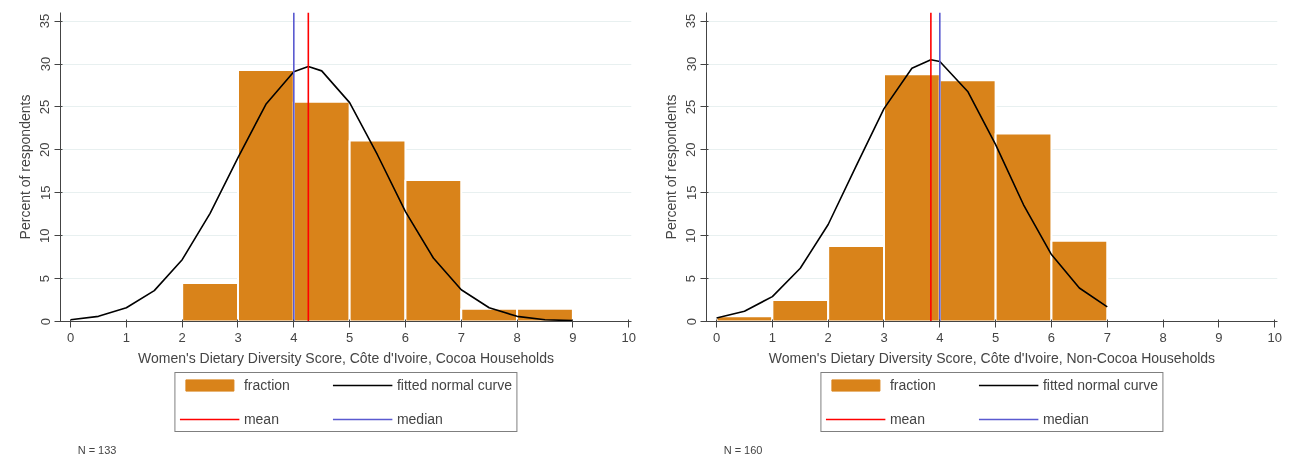  What do you see at coordinates (97, 449) in the screenshot?
I see `text: N = 133` at bounding box center [97, 449].